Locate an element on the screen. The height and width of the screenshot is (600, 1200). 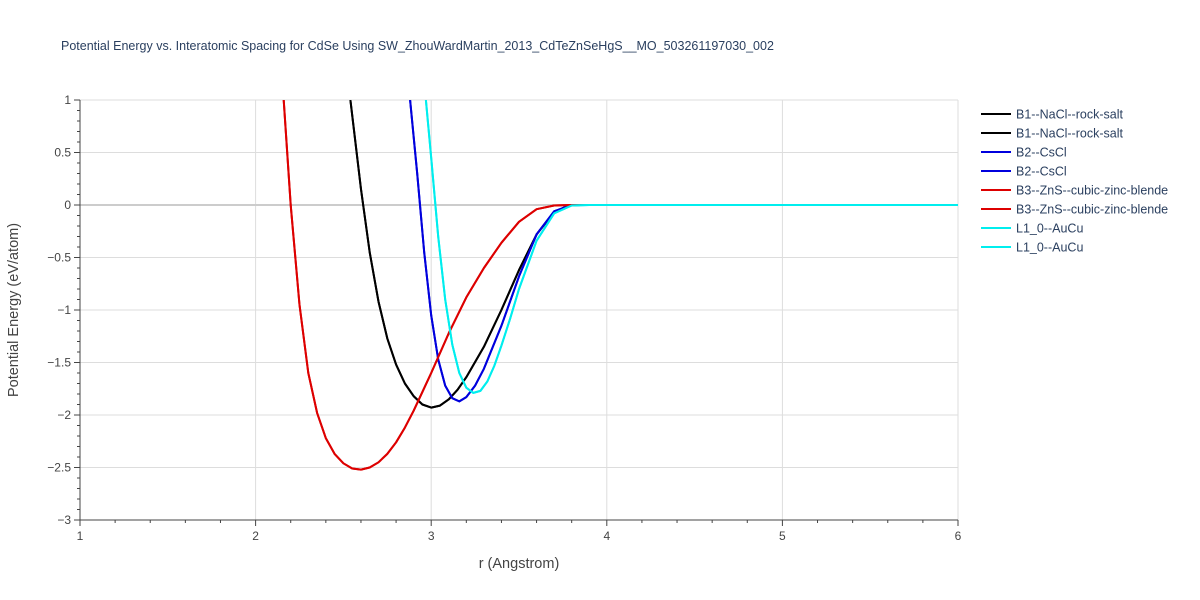
y-axis-label: Potential Energy (eV/atom) is located at coordinates (14, 310).